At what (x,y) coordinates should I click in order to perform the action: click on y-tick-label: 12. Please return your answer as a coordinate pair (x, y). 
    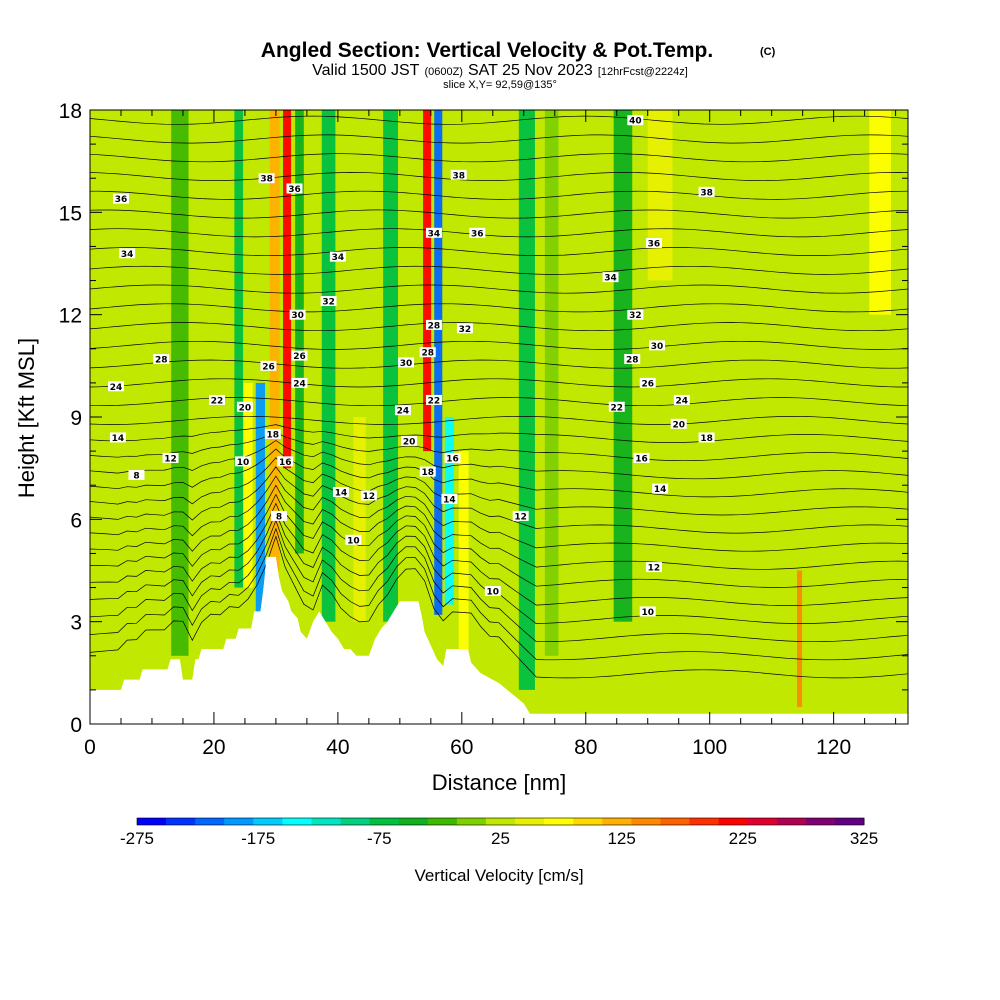
    Looking at the image, I should click on (70, 316).